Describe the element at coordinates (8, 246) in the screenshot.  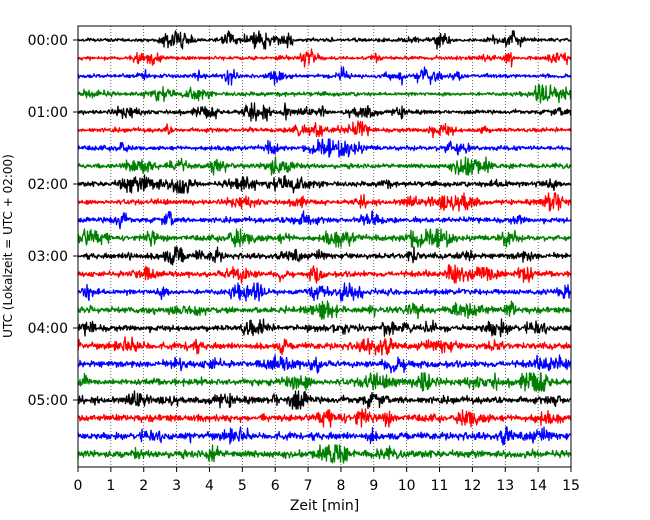
I see `y-axis-title: UTC (Lokalzeit = UTC + 02:00)` at that location.